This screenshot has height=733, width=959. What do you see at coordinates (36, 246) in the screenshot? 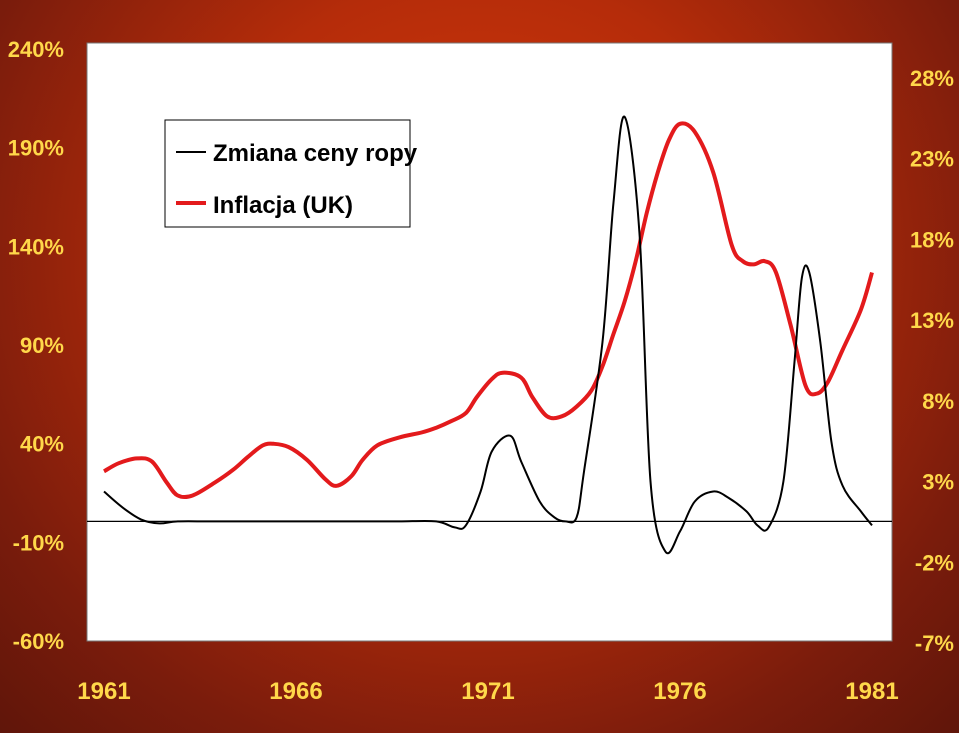
I see `left-tick-label: 140%` at bounding box center [36, 246].